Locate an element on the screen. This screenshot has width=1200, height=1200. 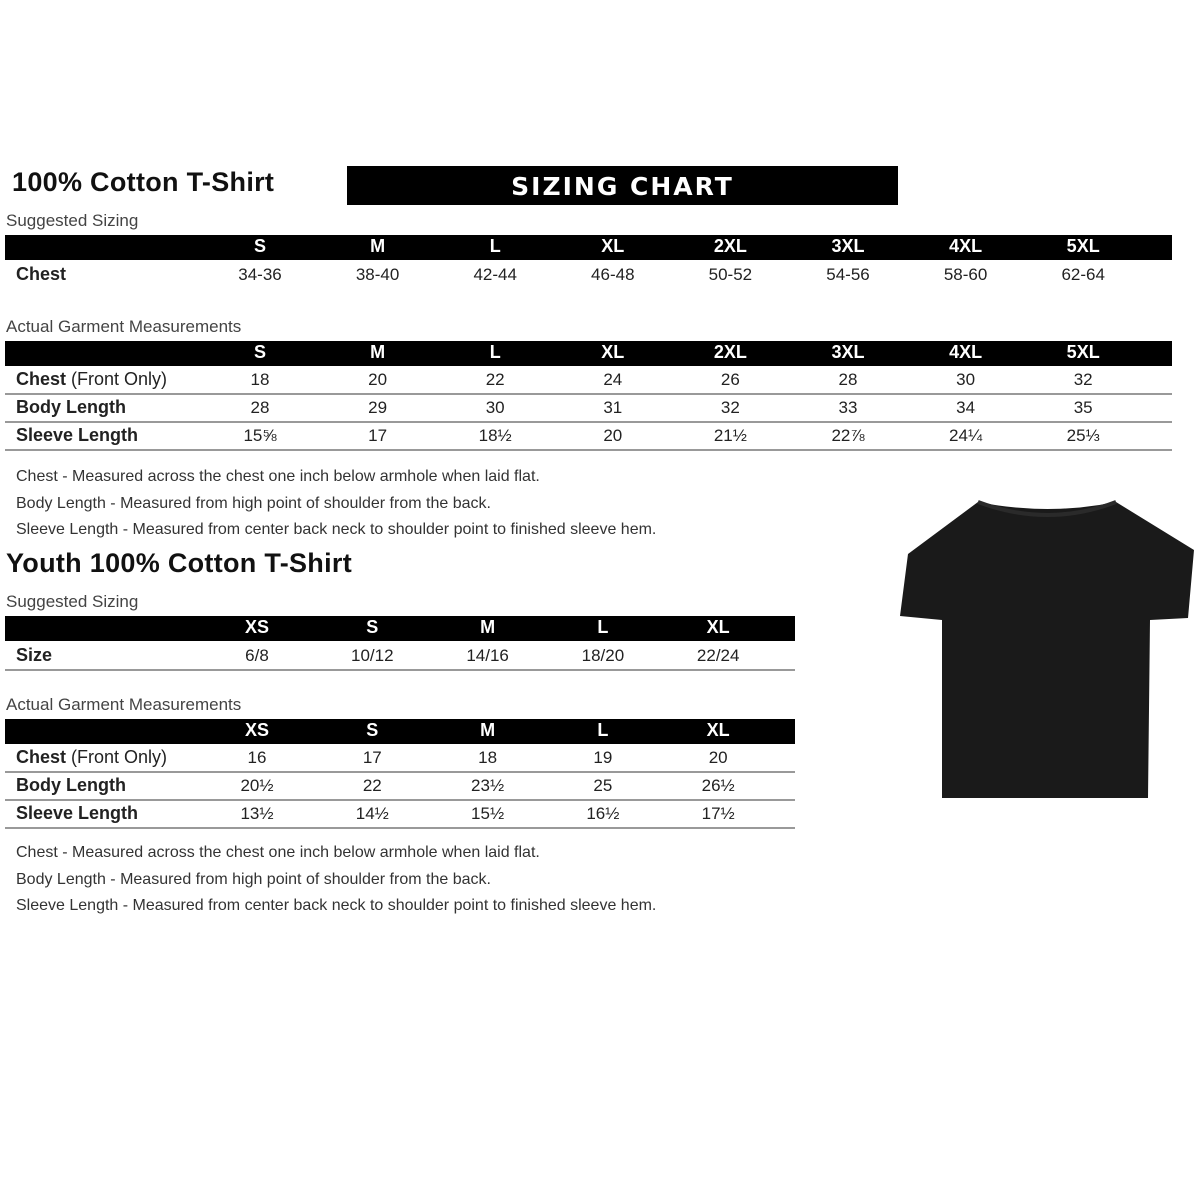
adult-title: 100% Cotton T-Shirt is located at coordinates (143, 182).